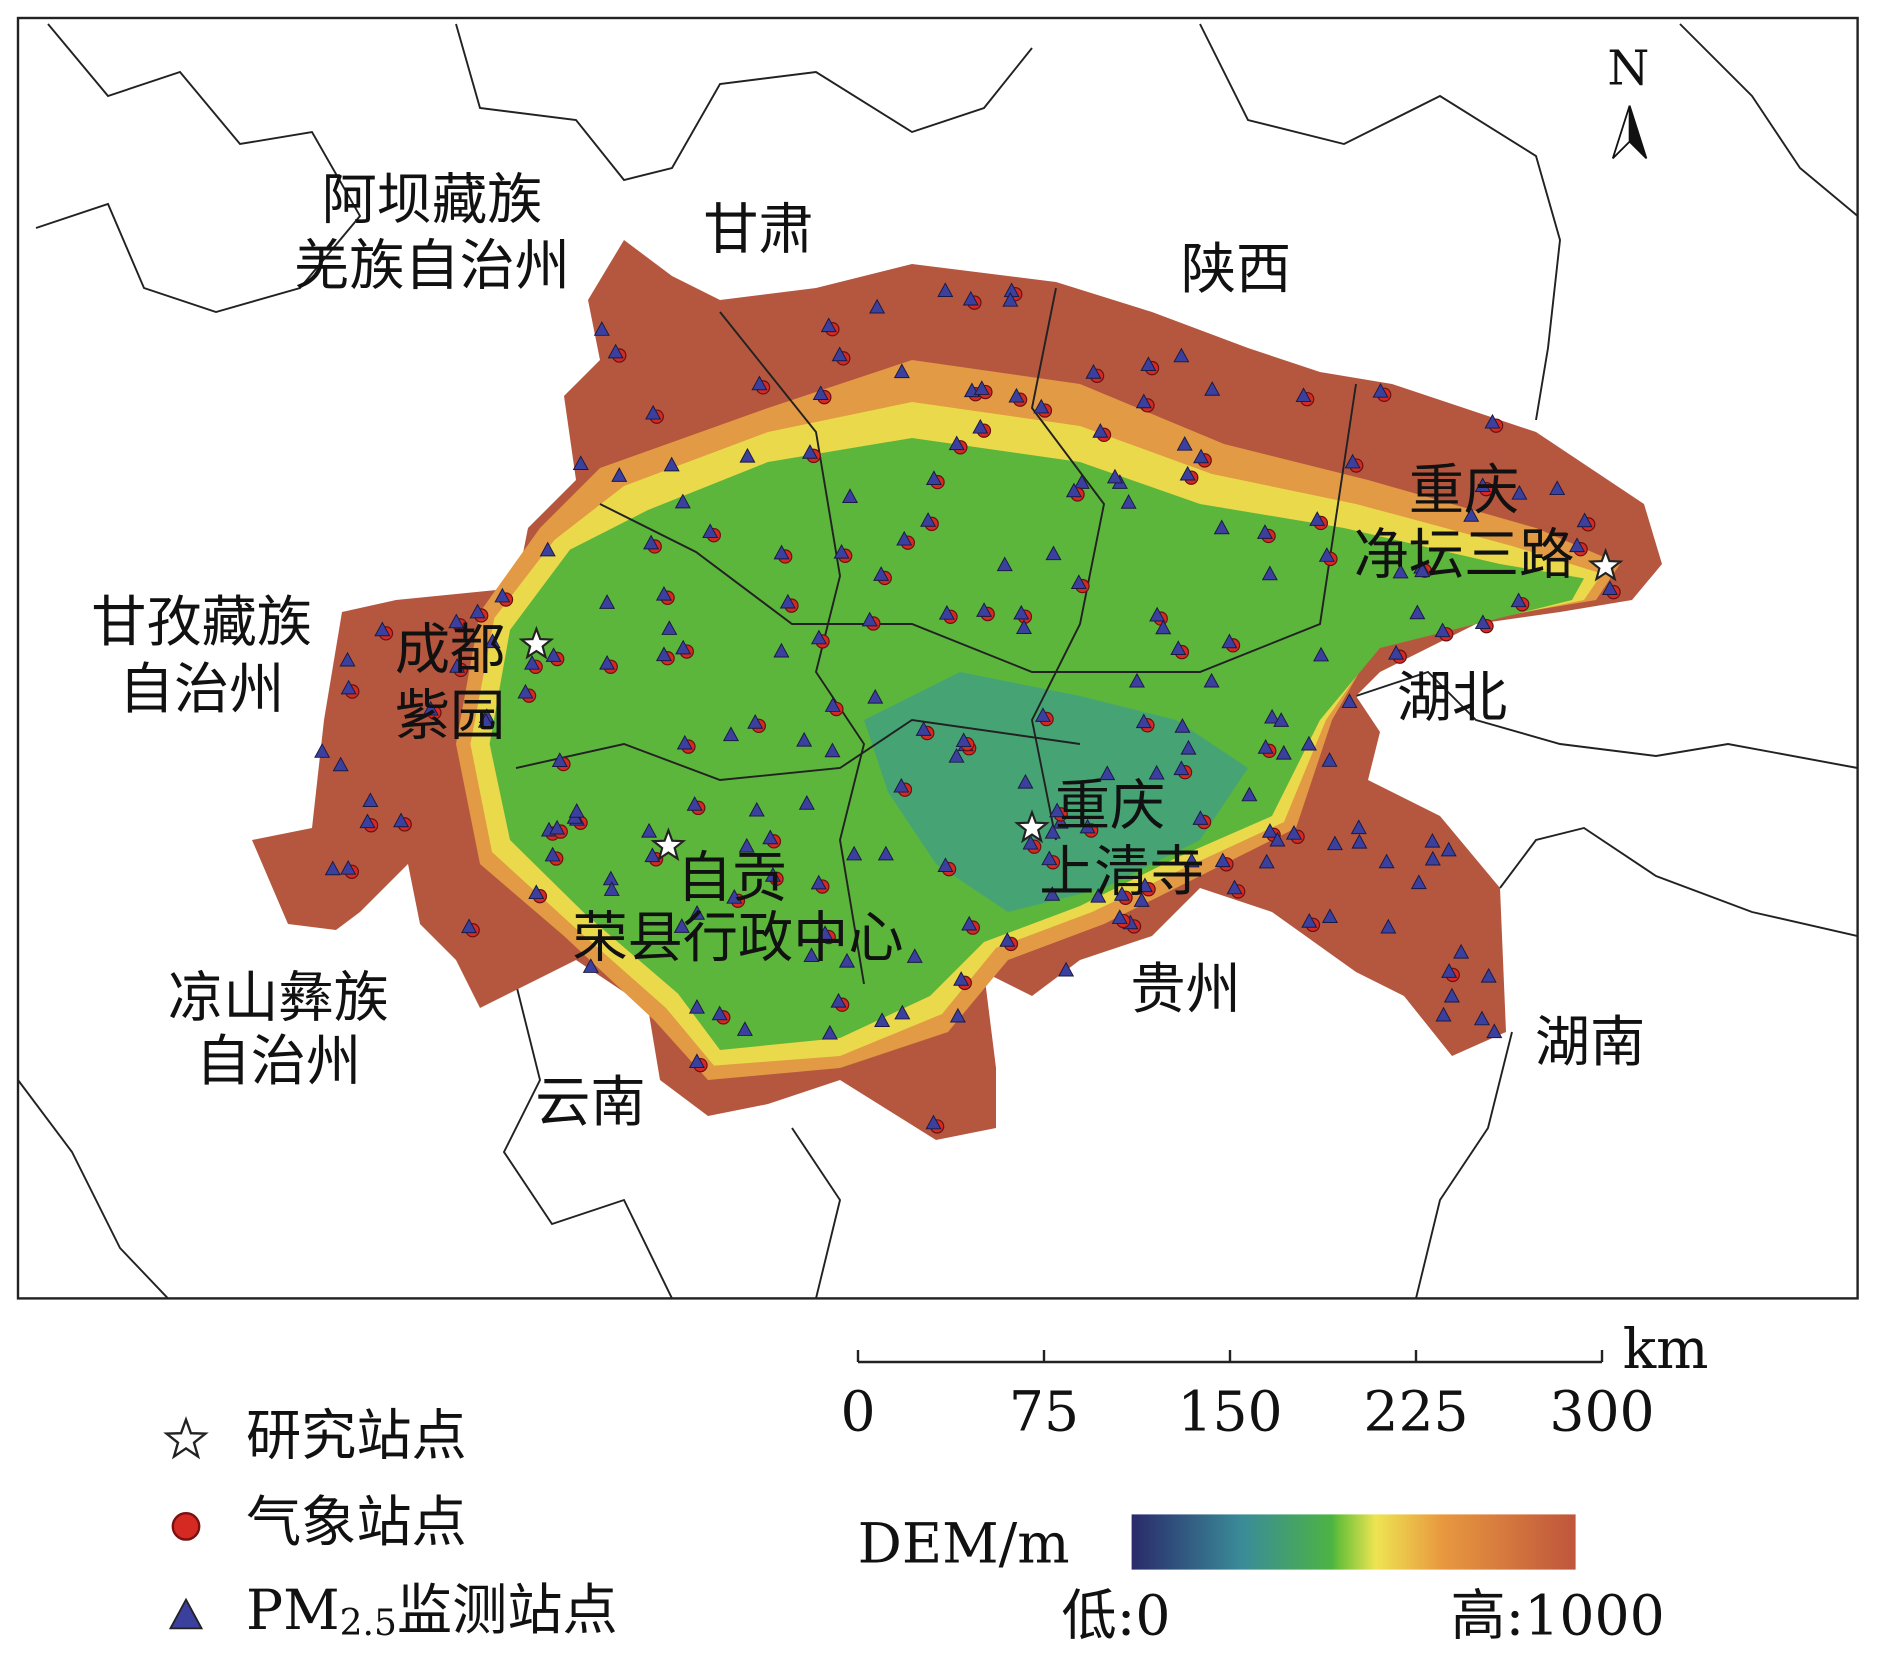 The image size is (1884, 1660). What do you see at coordinates (186, 1613) in the screenshot?
I see `legend-triangle` at bounding box center [186, 1613].